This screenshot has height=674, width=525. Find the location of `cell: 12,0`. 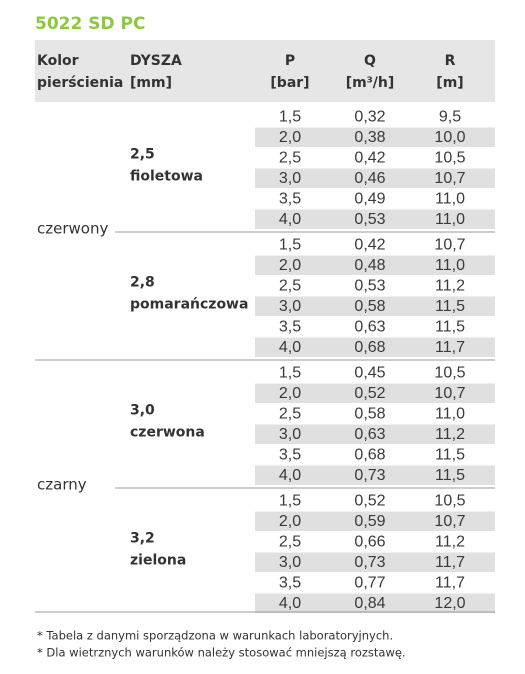

cell: 12,0 is located at coordinates (449, 603).